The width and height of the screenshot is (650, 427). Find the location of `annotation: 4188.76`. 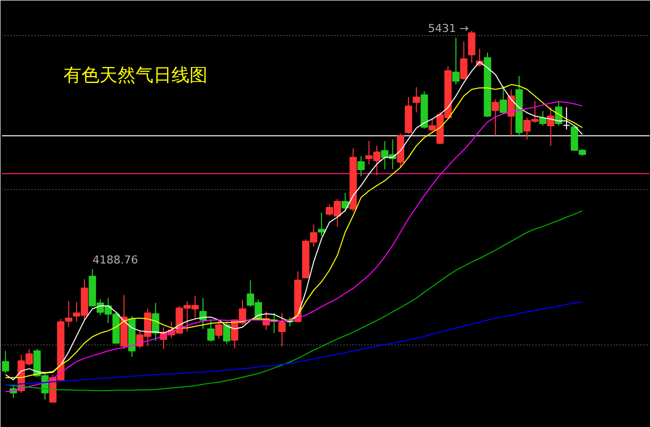

annotation: 4188.76 is located at coordinates (115, 260).